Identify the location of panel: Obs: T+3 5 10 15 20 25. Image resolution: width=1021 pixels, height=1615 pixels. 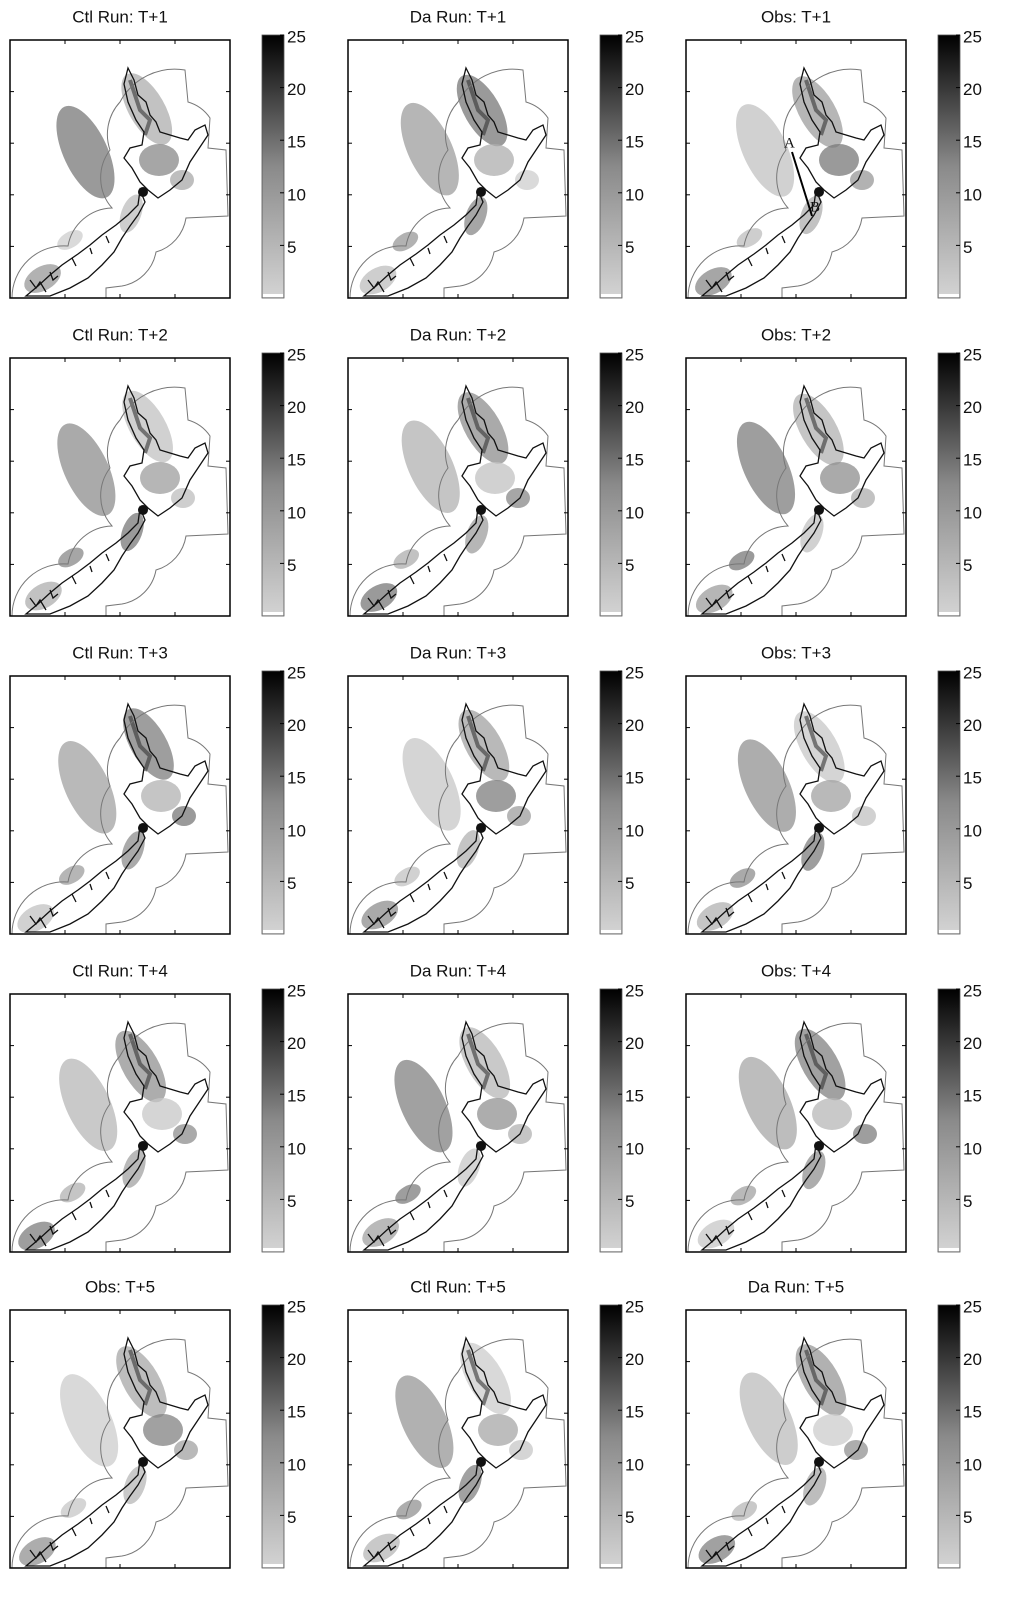
(833, 789).